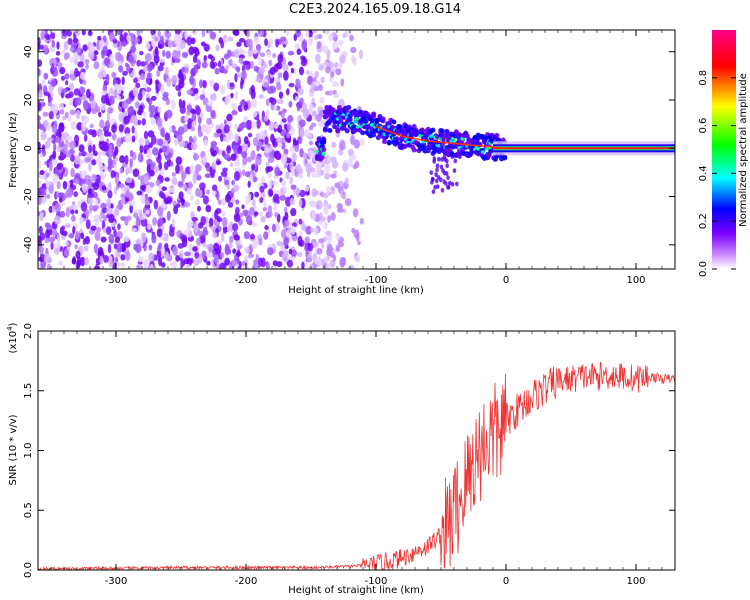 This screenshot has height=600, width=750. Describe the element at coordinates (28, 51) in the screenshot. I see `y-tick-label: 40` at that location.